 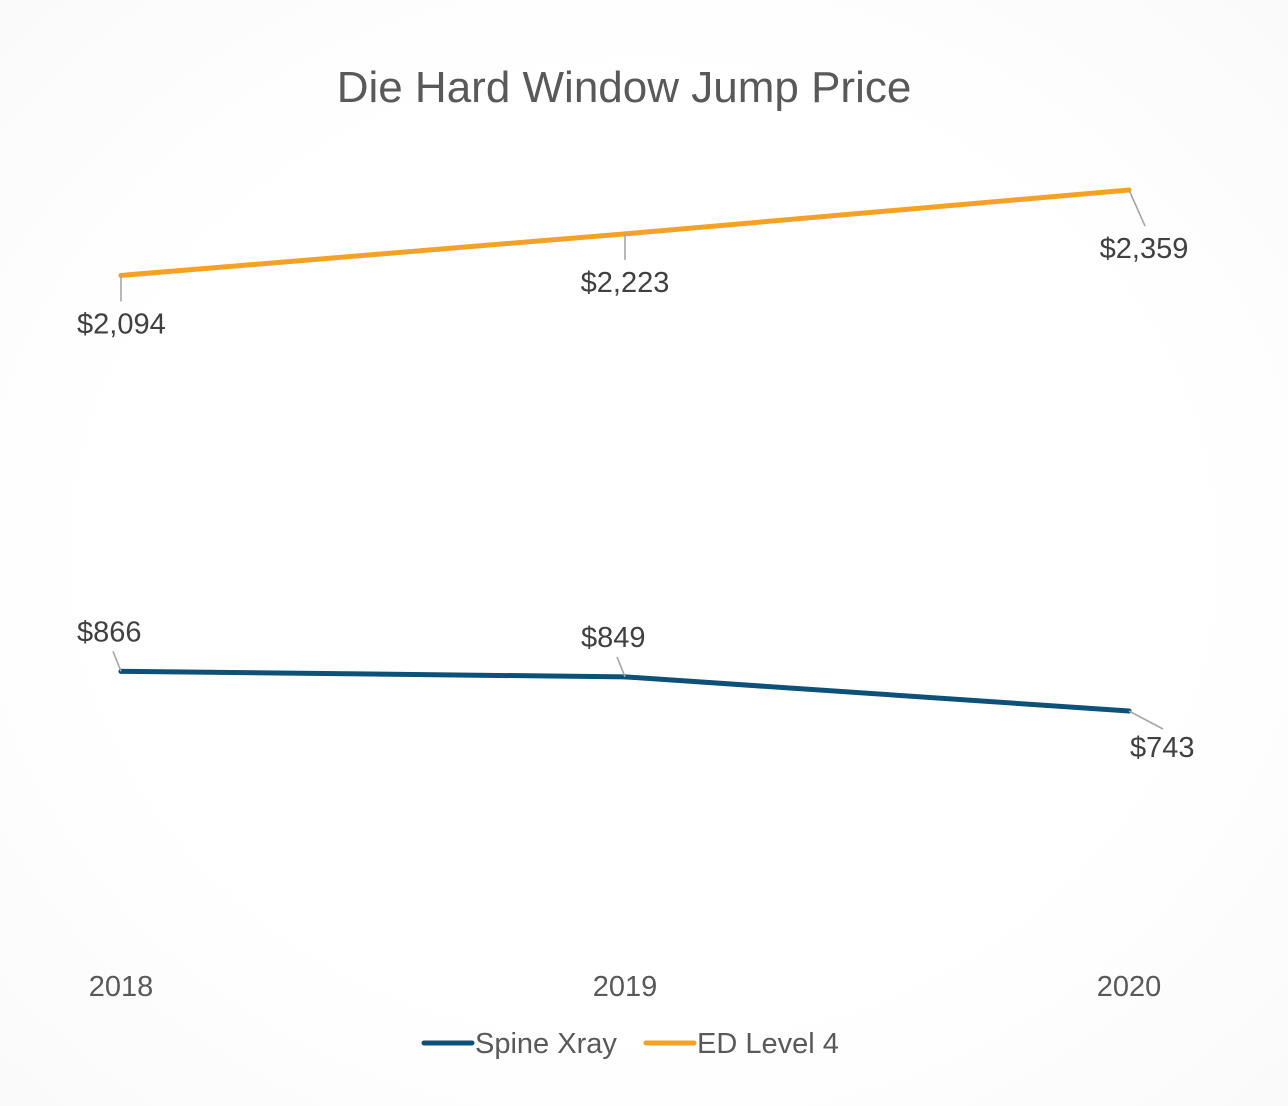 What do you see at coordinates (121, 987) in the screenshot?
I see `x-tick-label-0: 2018` at bounding box center [121, 987].